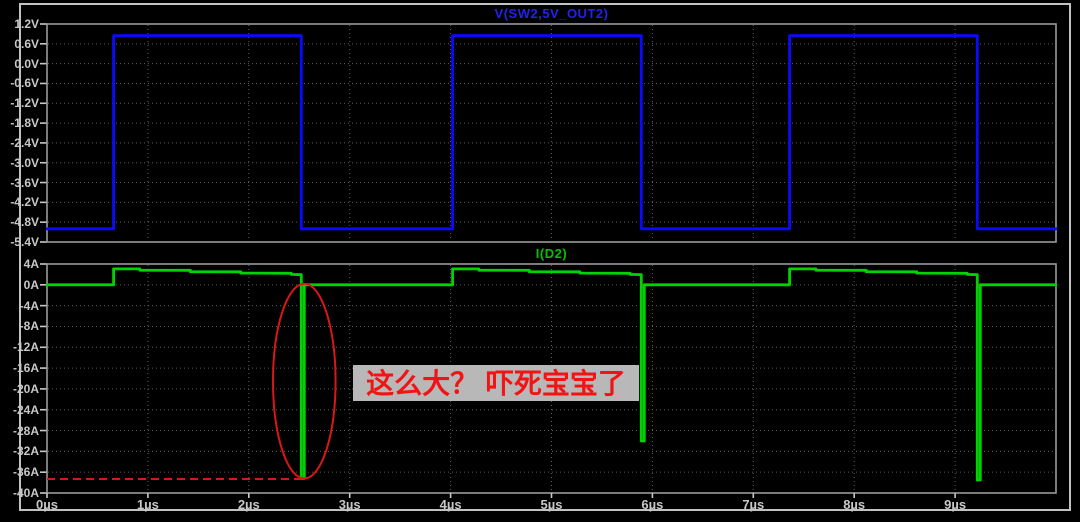  Describe the element at coordinates (24, 242) in the screenshot. I see `y-axis-label: -5.4V` at that location.